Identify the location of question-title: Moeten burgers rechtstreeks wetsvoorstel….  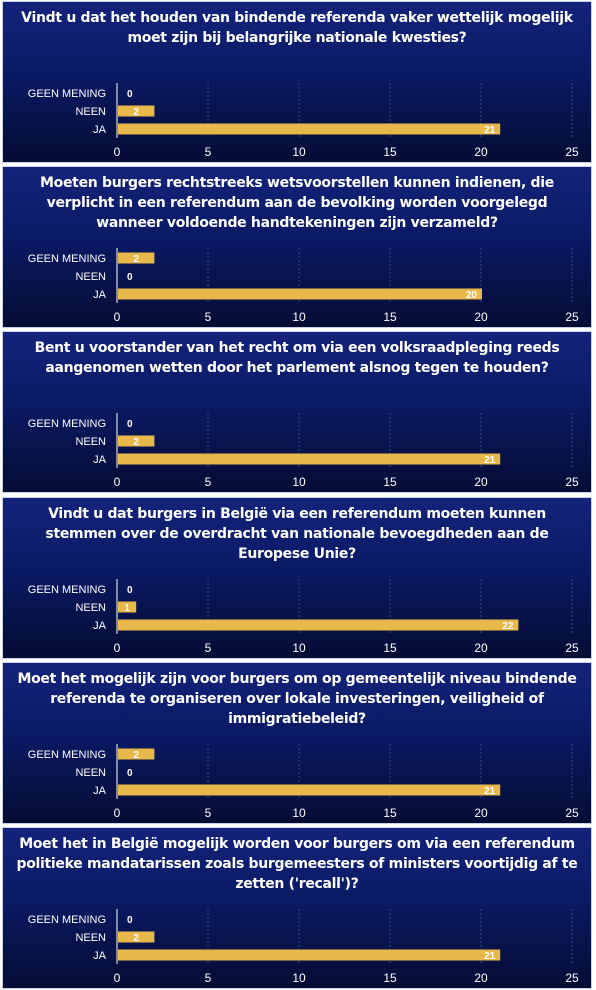
(297, 203).